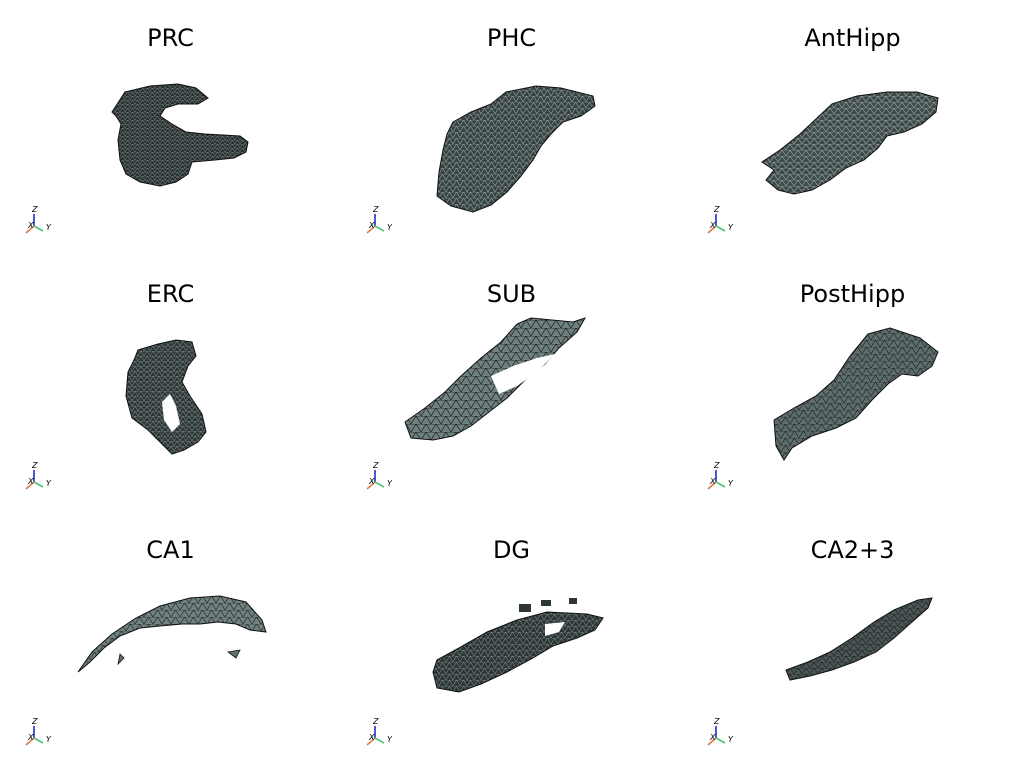  Describe the element at coordinates (852, 38) in the screenshot. I see `panel-title: AntHipp` at that location.